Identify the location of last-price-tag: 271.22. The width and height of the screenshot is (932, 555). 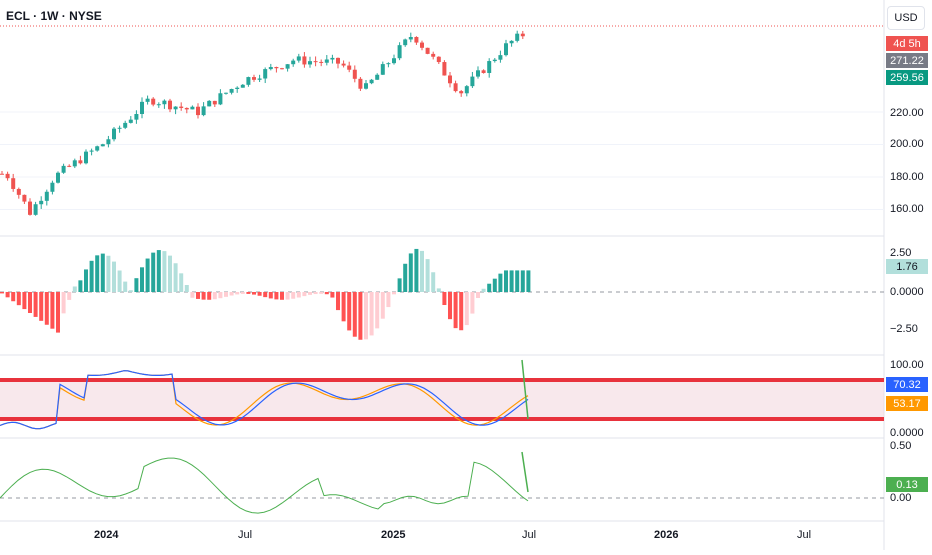
(907, 60).